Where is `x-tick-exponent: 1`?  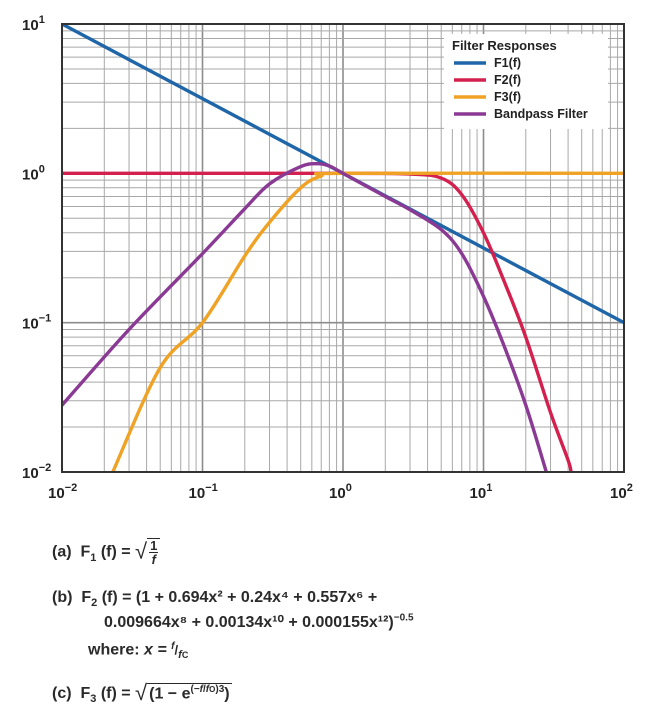 x-tick-exponent: 1 is located at coordinates (489, 488).